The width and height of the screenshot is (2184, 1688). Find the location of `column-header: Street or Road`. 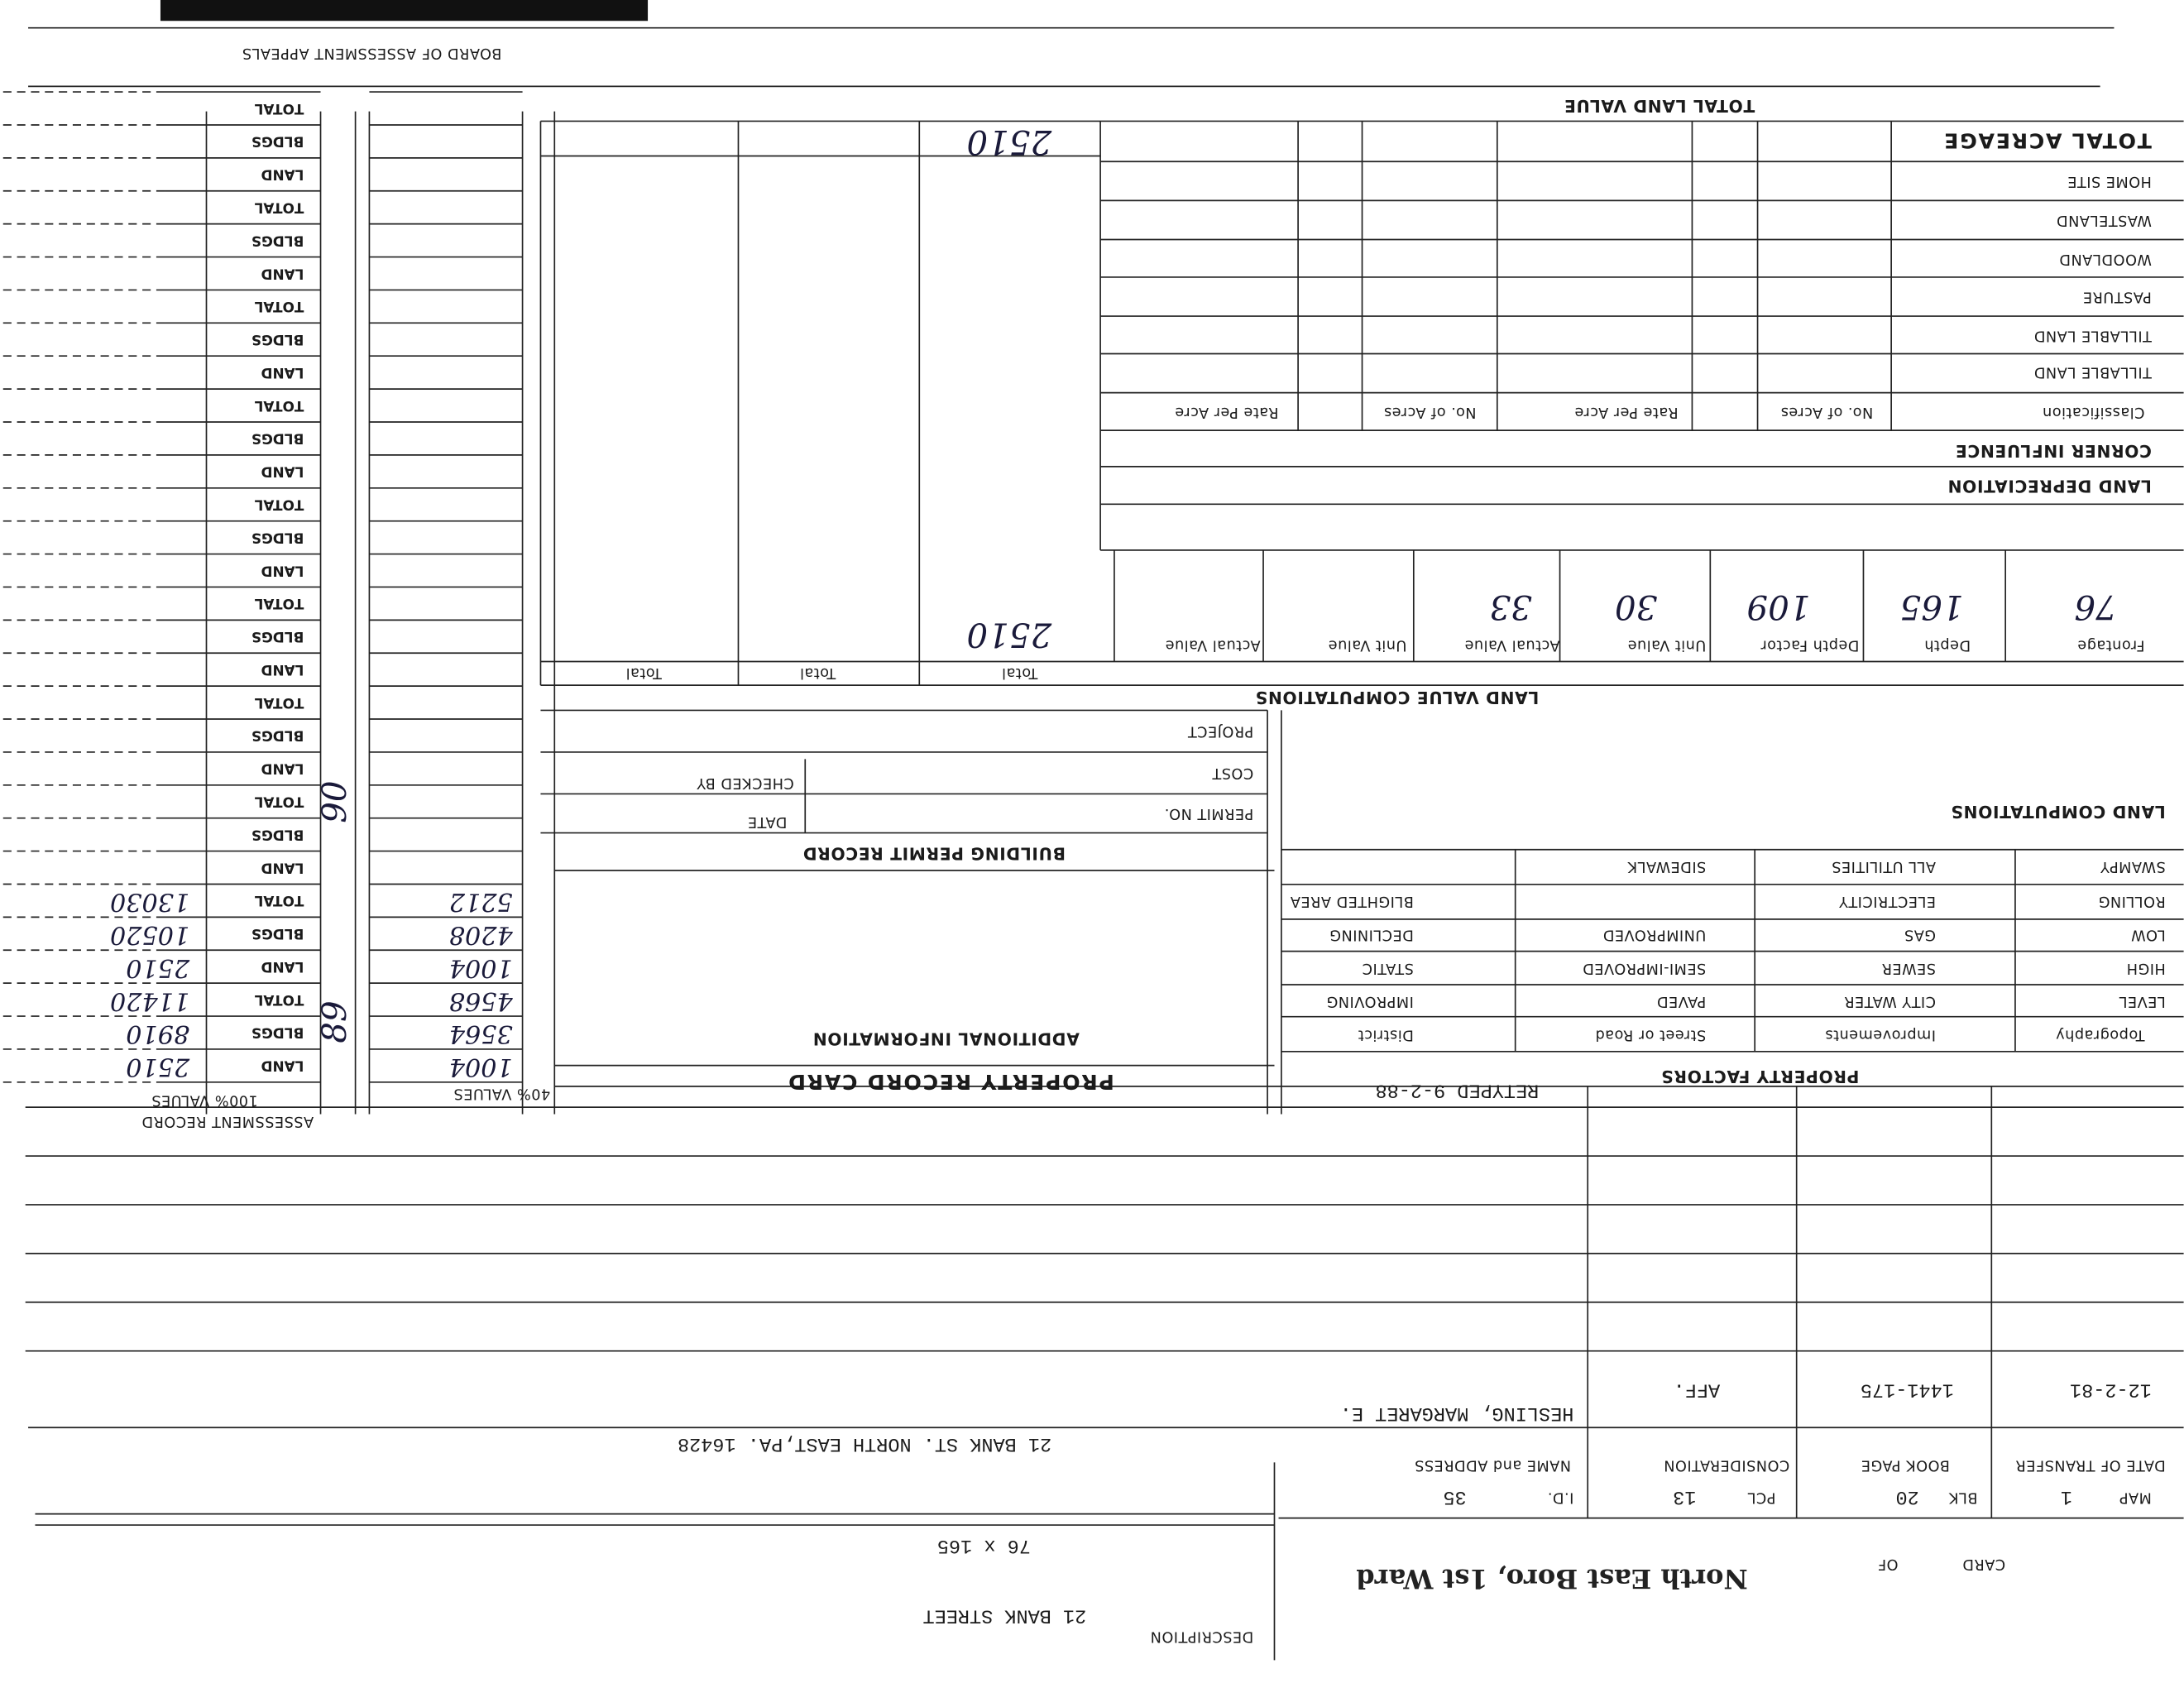

column-header: Street or Road is located at coordinates (1650, 1035).